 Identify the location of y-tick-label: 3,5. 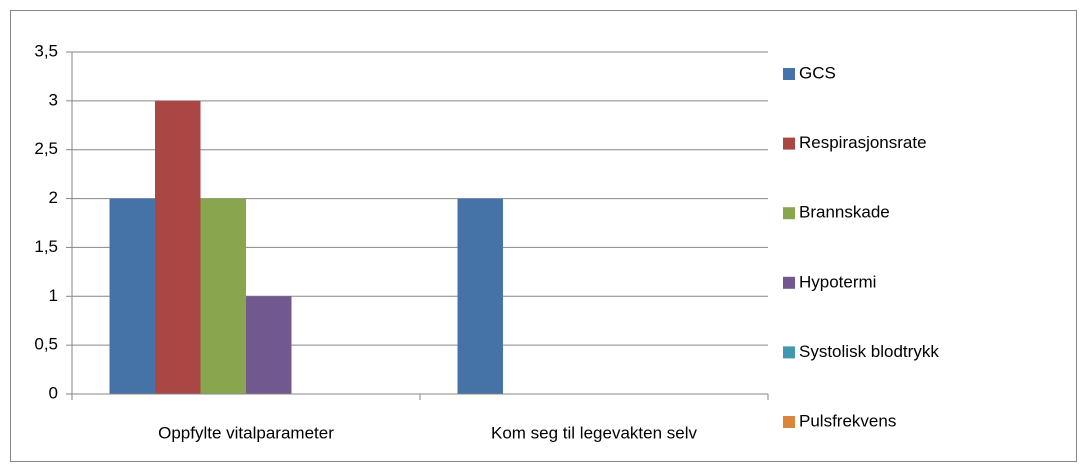
(46, 50).